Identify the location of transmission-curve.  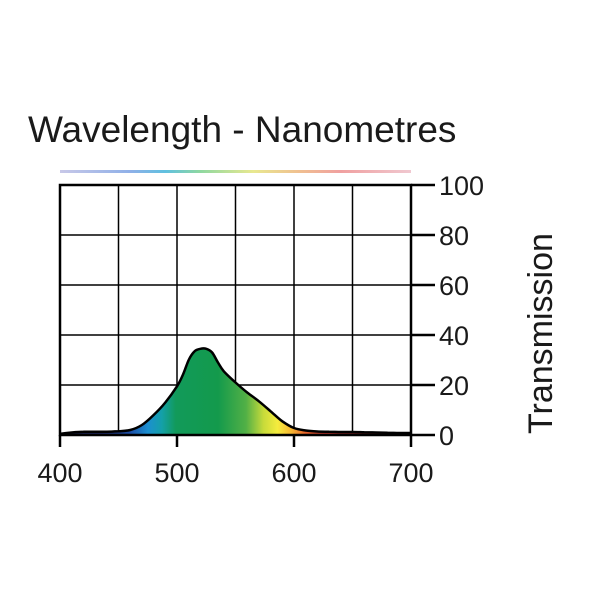
(235, 391).